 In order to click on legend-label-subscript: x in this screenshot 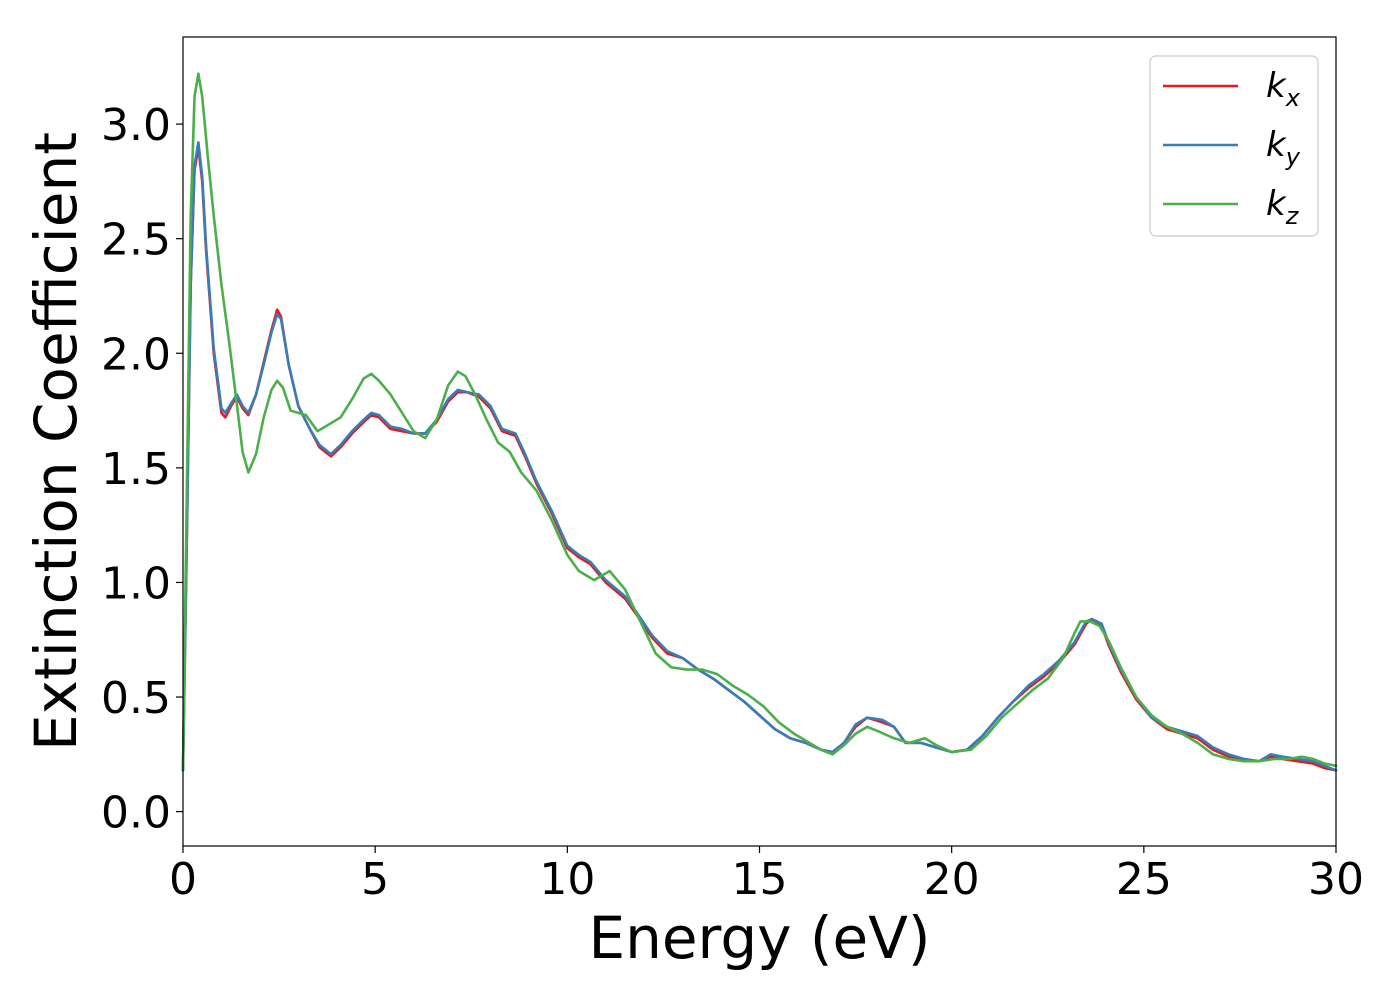, I will do `click(1293, 98)`.